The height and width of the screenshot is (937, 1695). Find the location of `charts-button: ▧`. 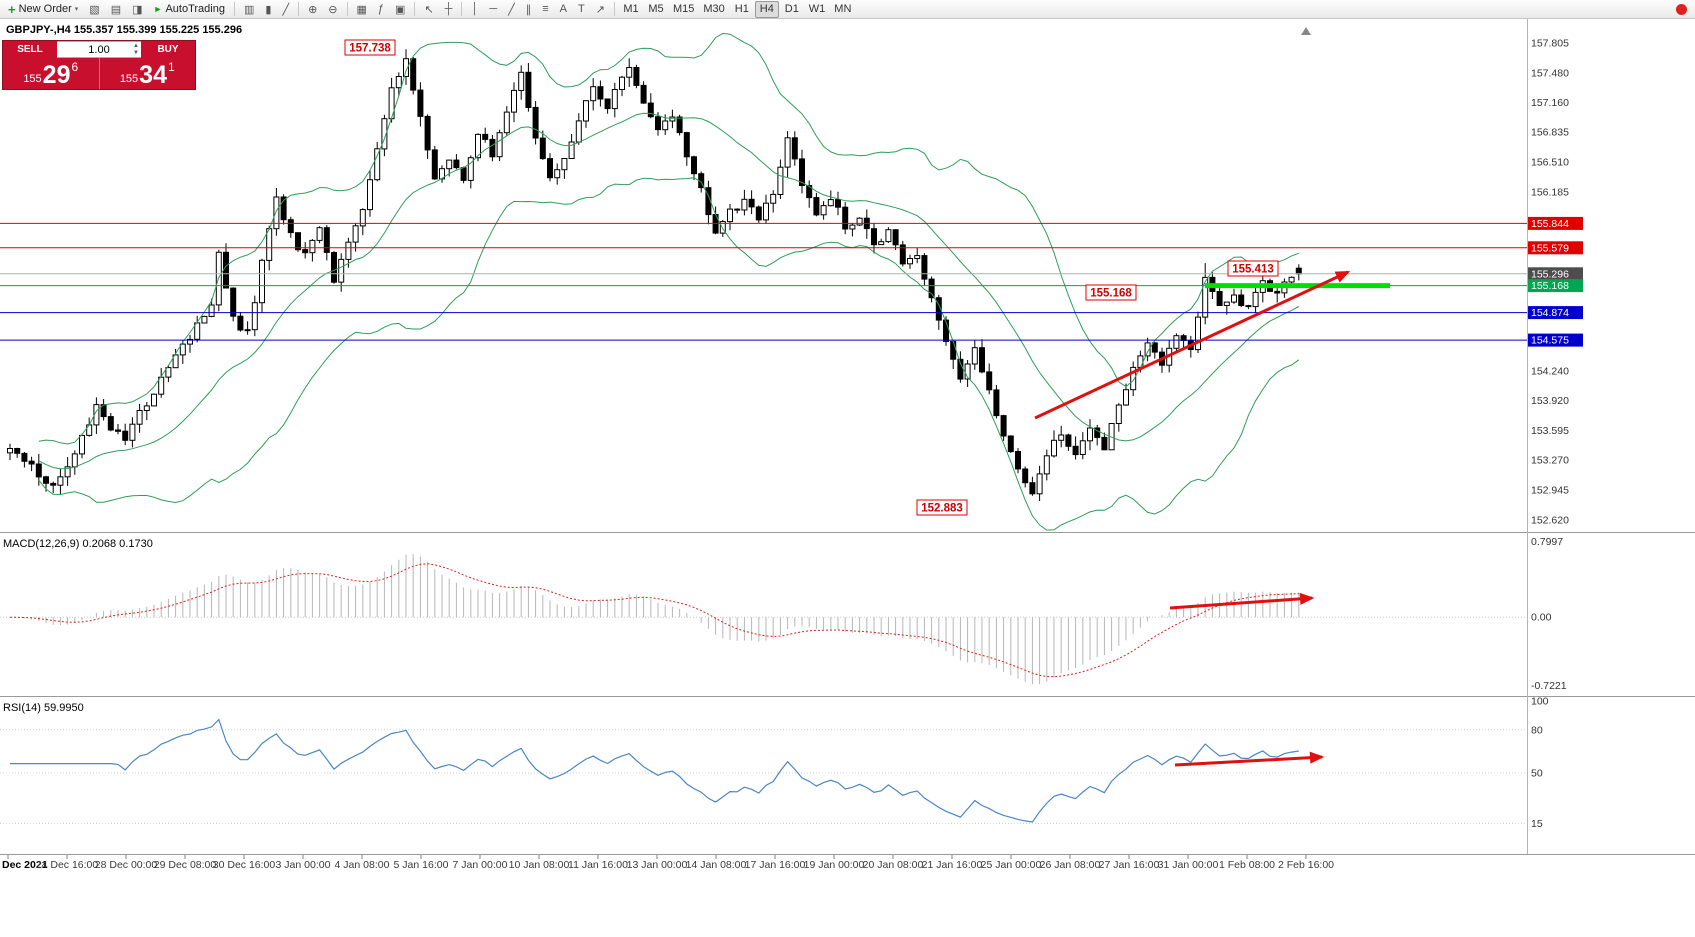

charts-button: ▧ is located at coordinates (94, 9).